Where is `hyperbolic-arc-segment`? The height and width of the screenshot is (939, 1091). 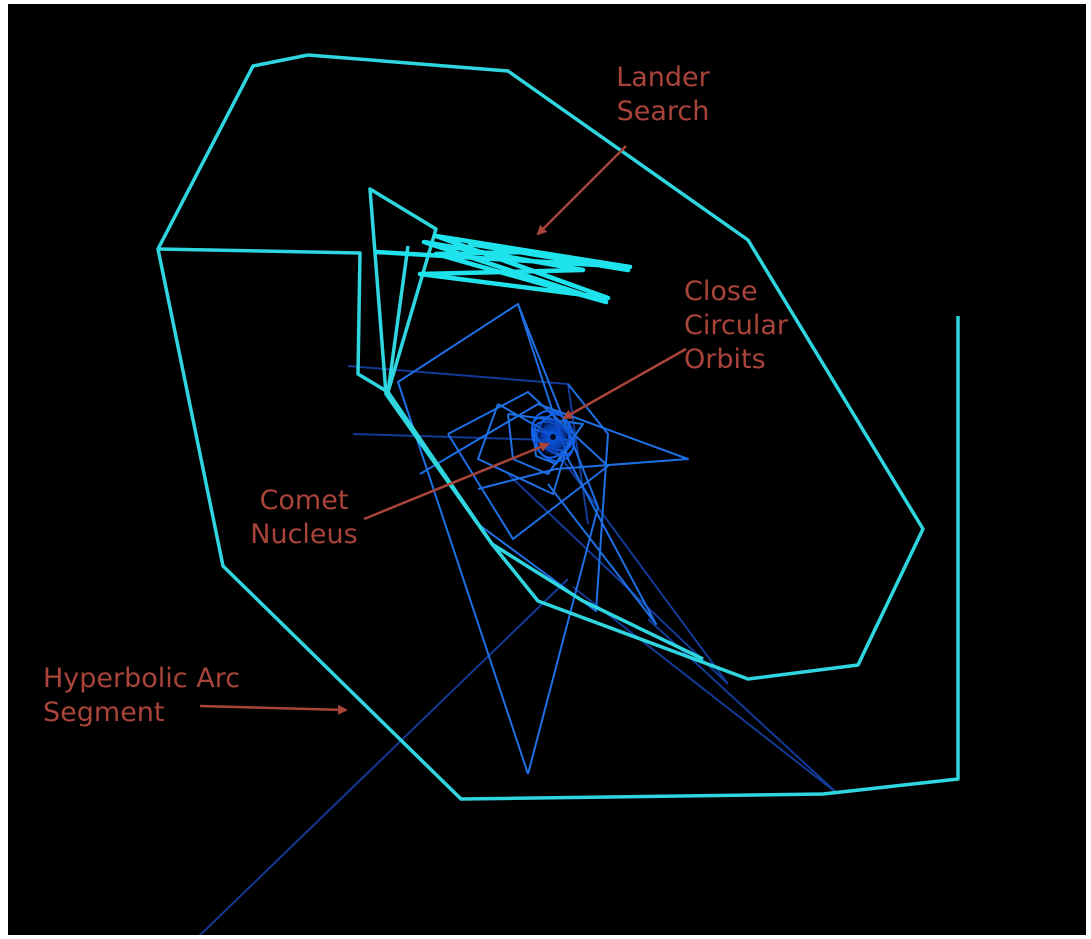 hyperbolic-arc-segment is located at coordinates (383, 756).